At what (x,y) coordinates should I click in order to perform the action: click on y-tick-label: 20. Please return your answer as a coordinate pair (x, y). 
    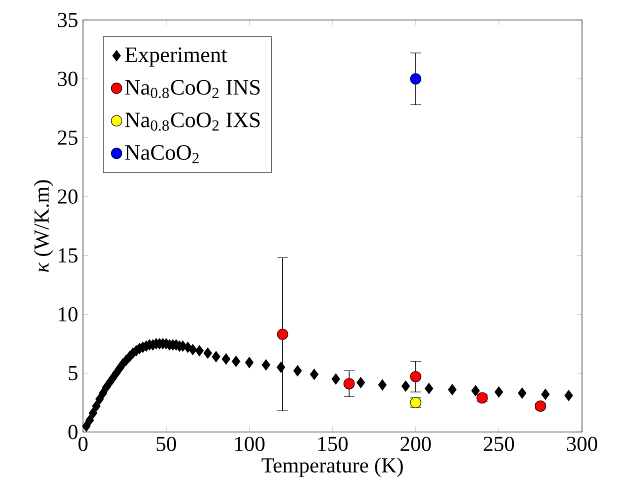
    Looking at the image, I should click on (68, 196).